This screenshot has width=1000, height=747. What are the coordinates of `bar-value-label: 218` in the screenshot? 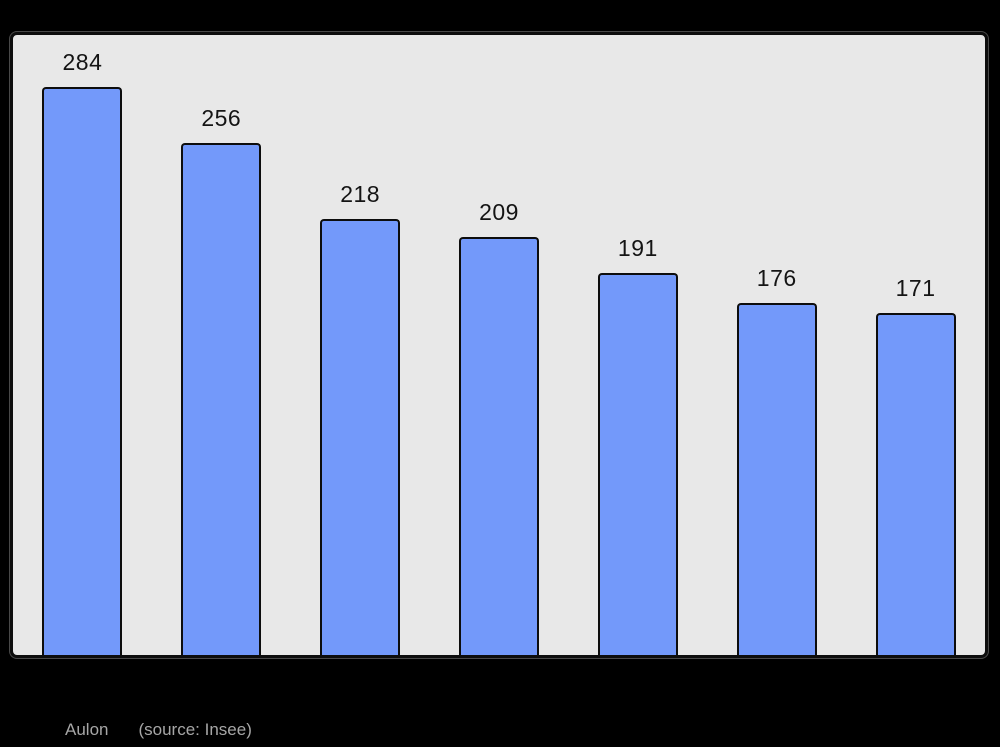 It's located at (360, 194).